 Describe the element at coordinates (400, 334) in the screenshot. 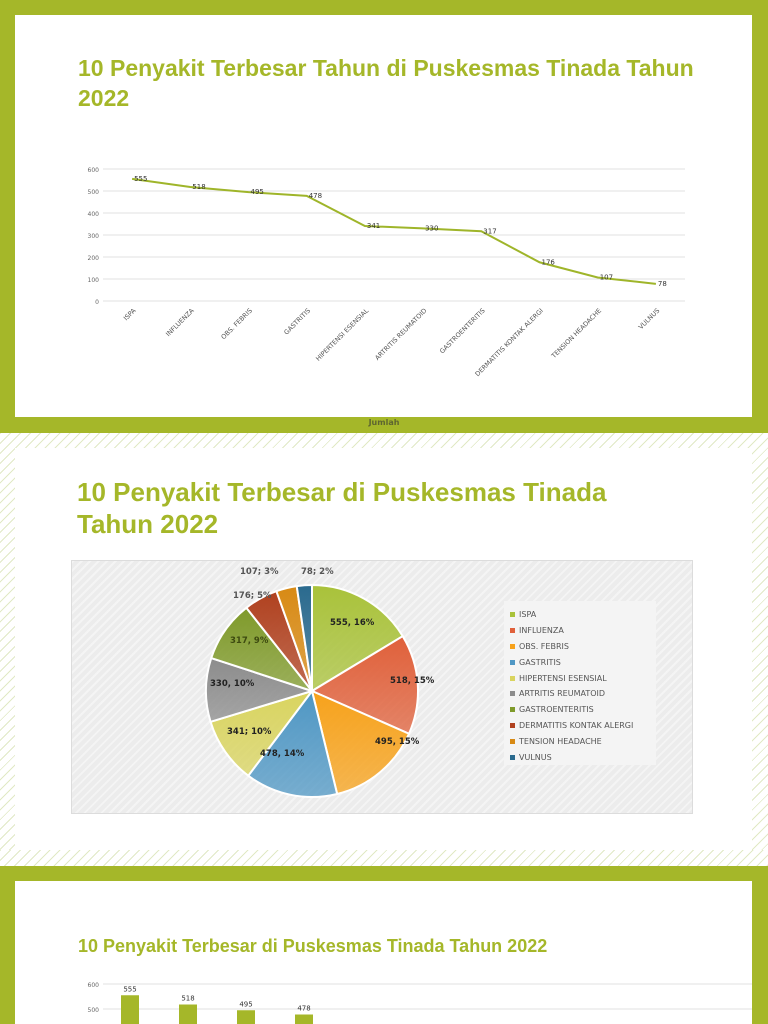

I see `x-tick-label: ARTRITIS REUMATOID` at that location.